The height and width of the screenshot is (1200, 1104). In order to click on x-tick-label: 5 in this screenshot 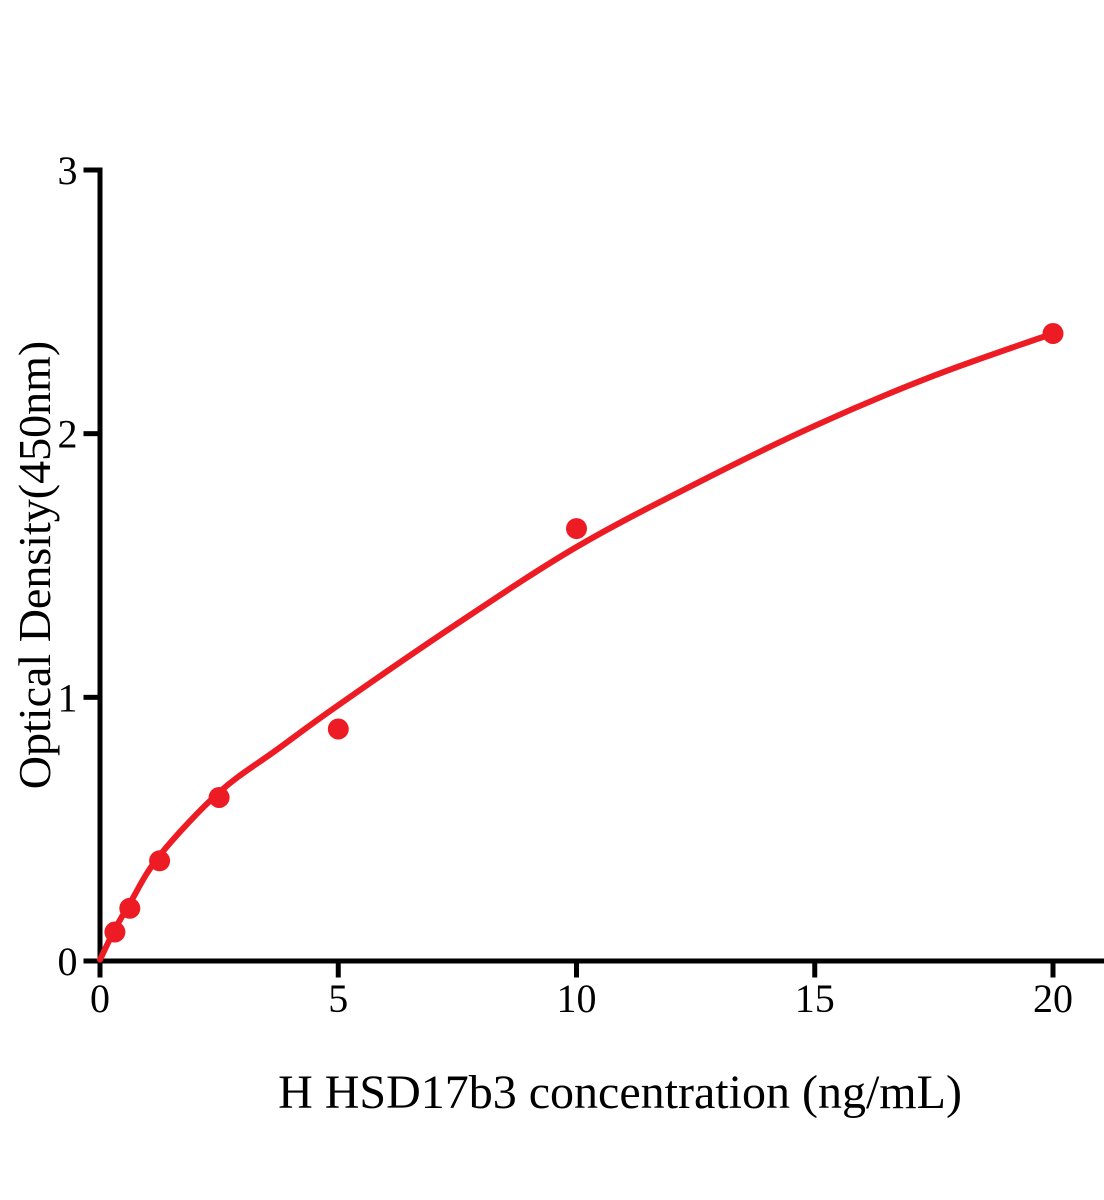, I will do `click(338, 998)`.